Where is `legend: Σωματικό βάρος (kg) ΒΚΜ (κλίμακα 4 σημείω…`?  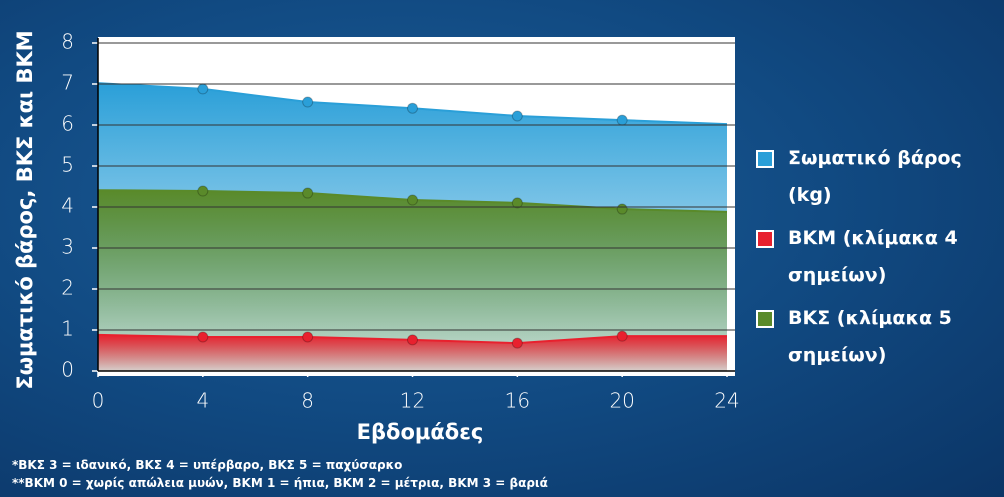 legend: Σωματικό βάρος (kg) ΒΚΜ (κλίμακα 4 σημείω… is located at coordinates (876, 260).